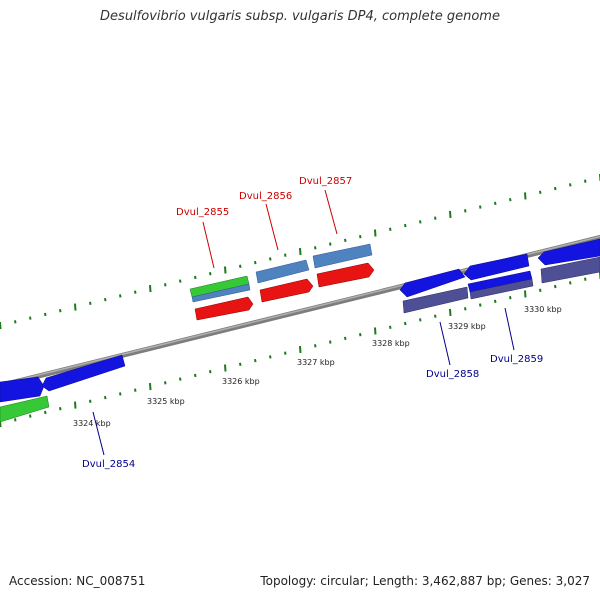 The width and height of the screenshot is (600, 600). I want to click on gene-label-dvul-2857: Dvul_2857, so click(325, 181).